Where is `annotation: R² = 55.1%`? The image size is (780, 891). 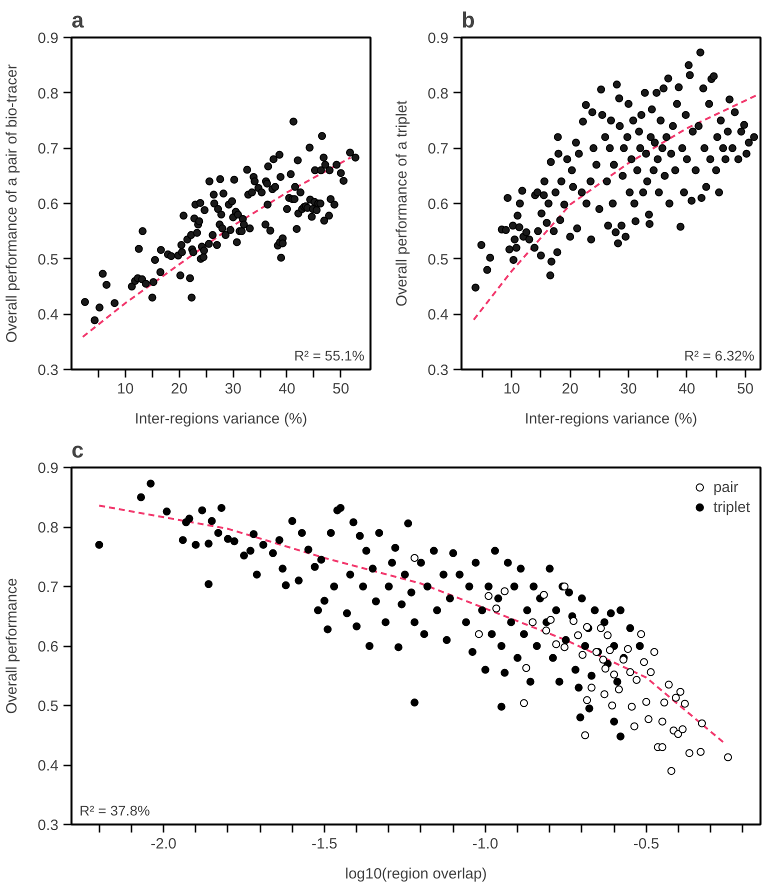
annotation: R² = 55.1% is located at coordinates (329, 356).